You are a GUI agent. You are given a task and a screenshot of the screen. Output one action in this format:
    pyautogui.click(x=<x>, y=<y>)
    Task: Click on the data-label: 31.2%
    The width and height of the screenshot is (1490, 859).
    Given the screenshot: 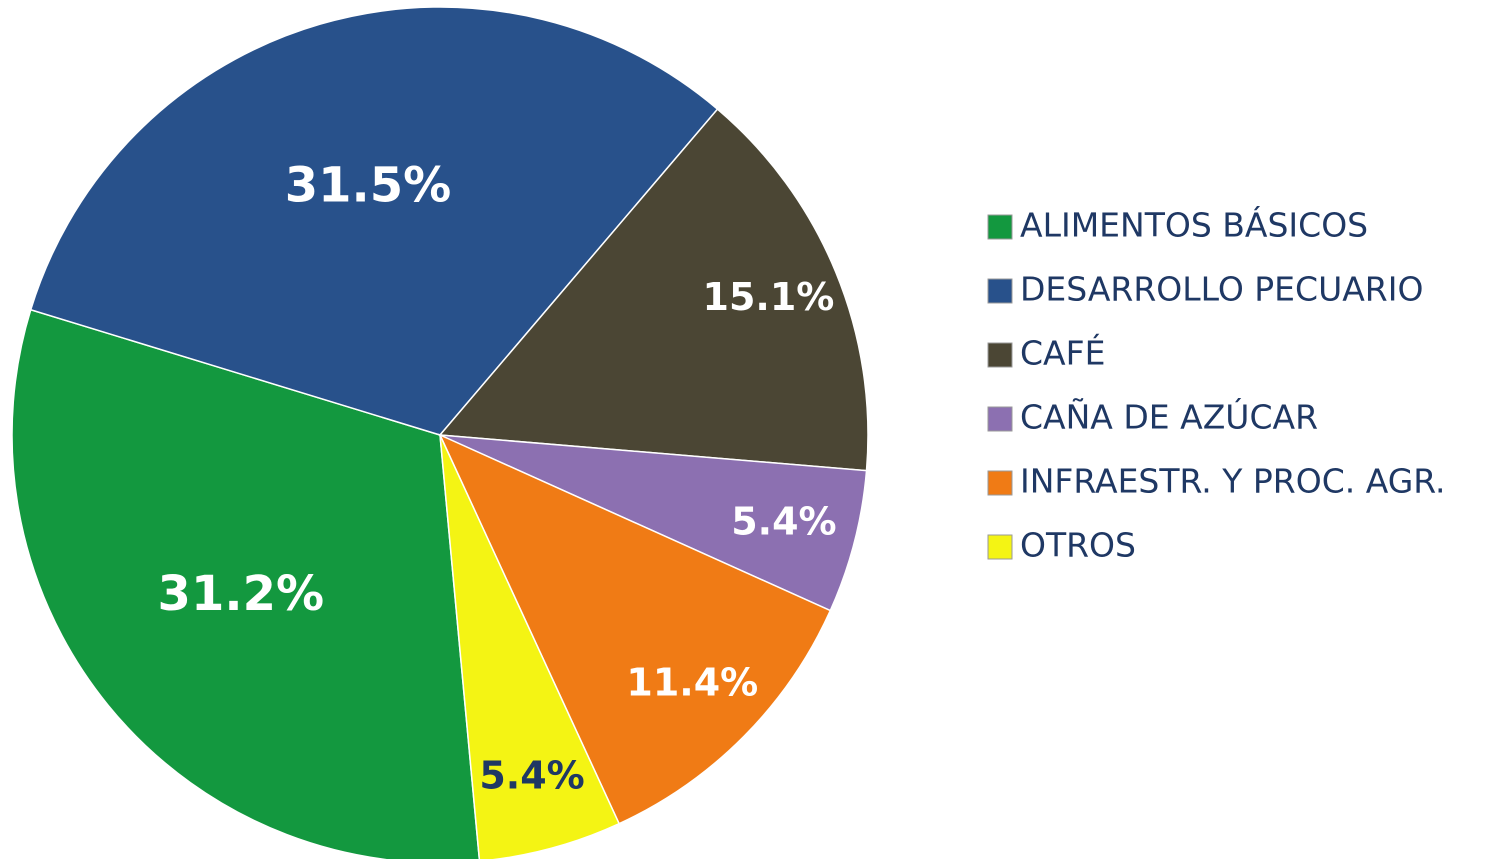 What is the action you would take?
    pyautogui.click(x=241, y=594)
    